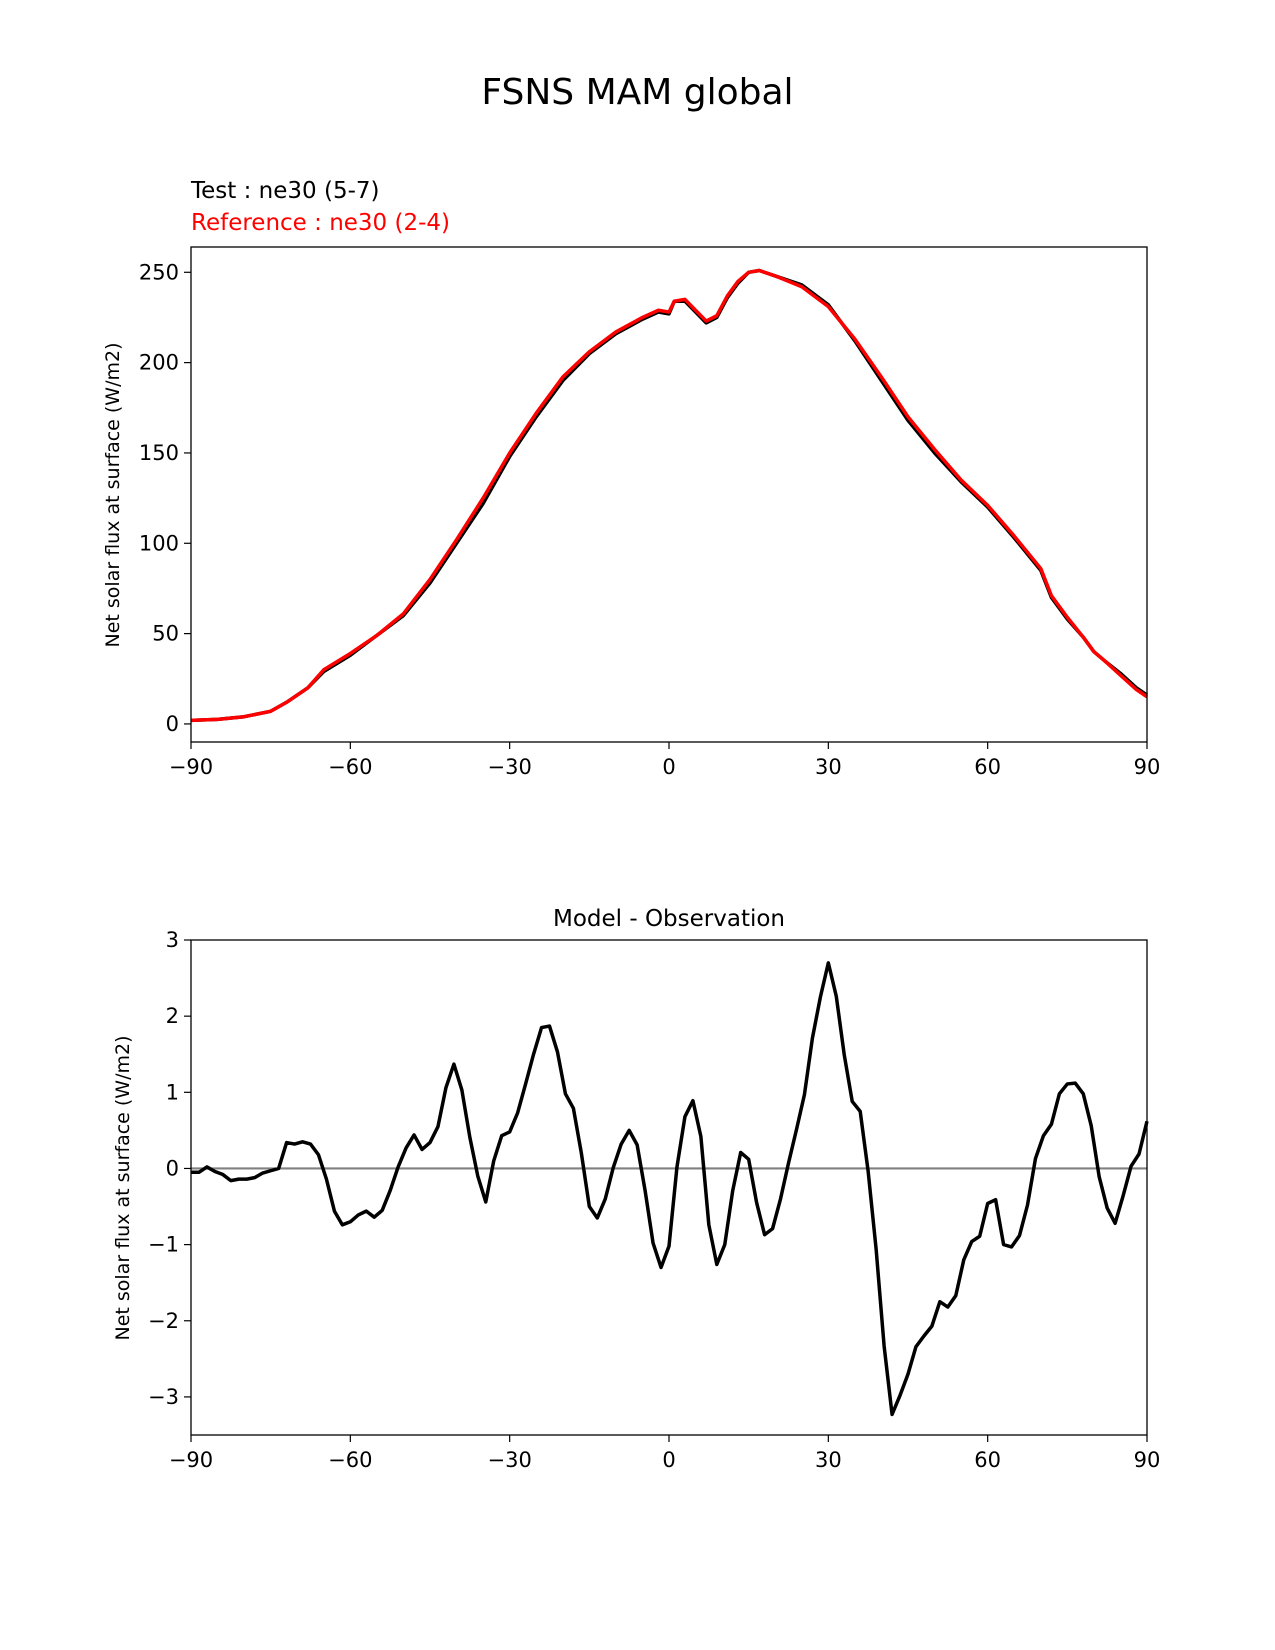 Image resolution: width=1275 pixels, height=1650 pixels. What do you see at coordinates (172, 724) in the screenshot?
I see `top-y-tick-label: 0` at bounding box center [172, 724].